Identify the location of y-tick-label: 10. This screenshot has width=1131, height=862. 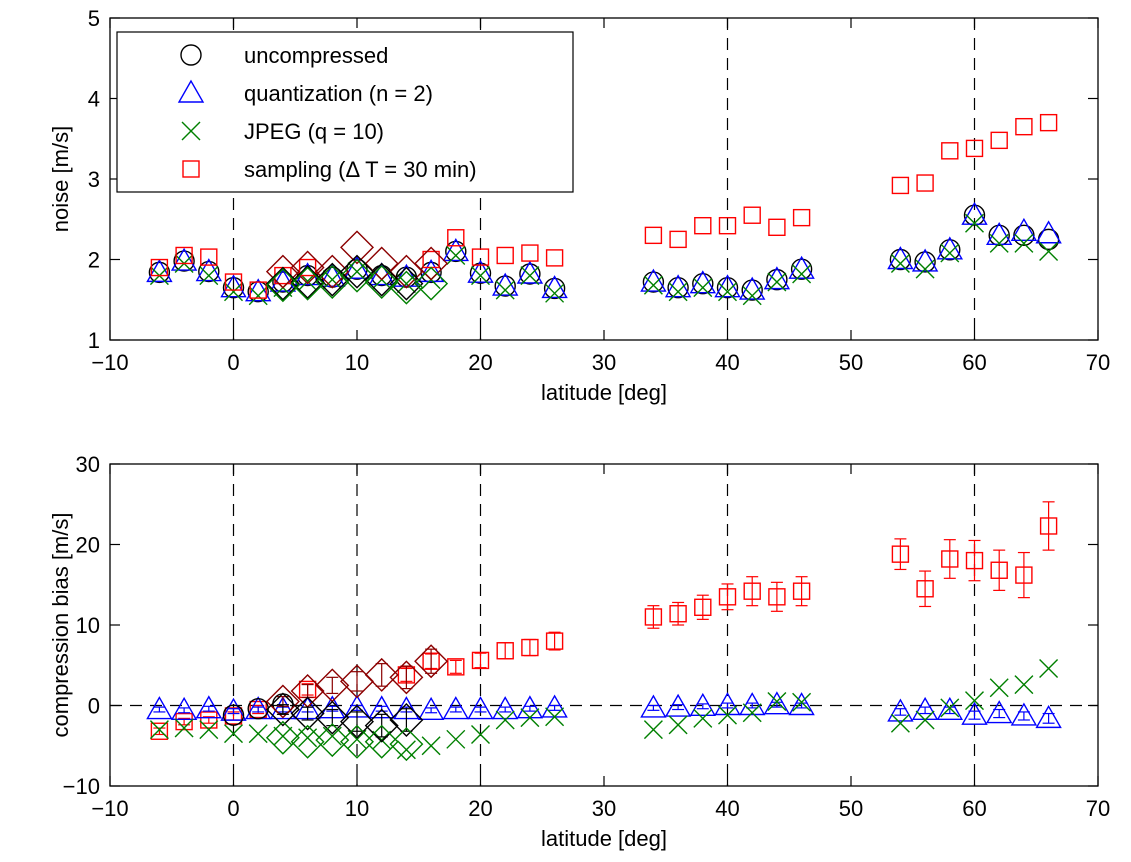
(88, 625).